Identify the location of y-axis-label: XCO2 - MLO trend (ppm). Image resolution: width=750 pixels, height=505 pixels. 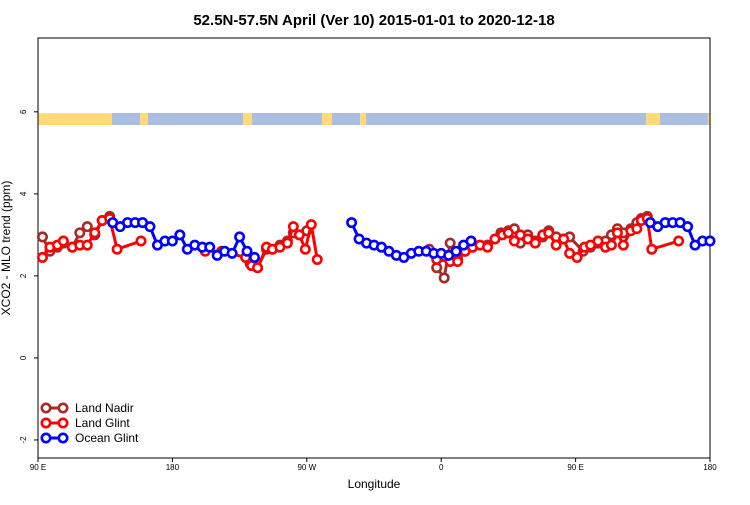
(6, 248).